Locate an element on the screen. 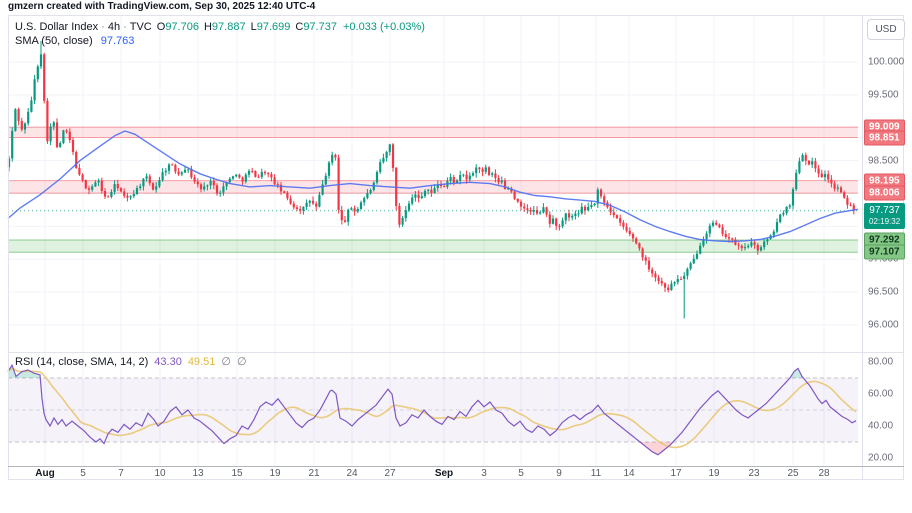 This screenshot has height=513, width=912. time-tick-label: 11 is located at coordinates (596, 473).